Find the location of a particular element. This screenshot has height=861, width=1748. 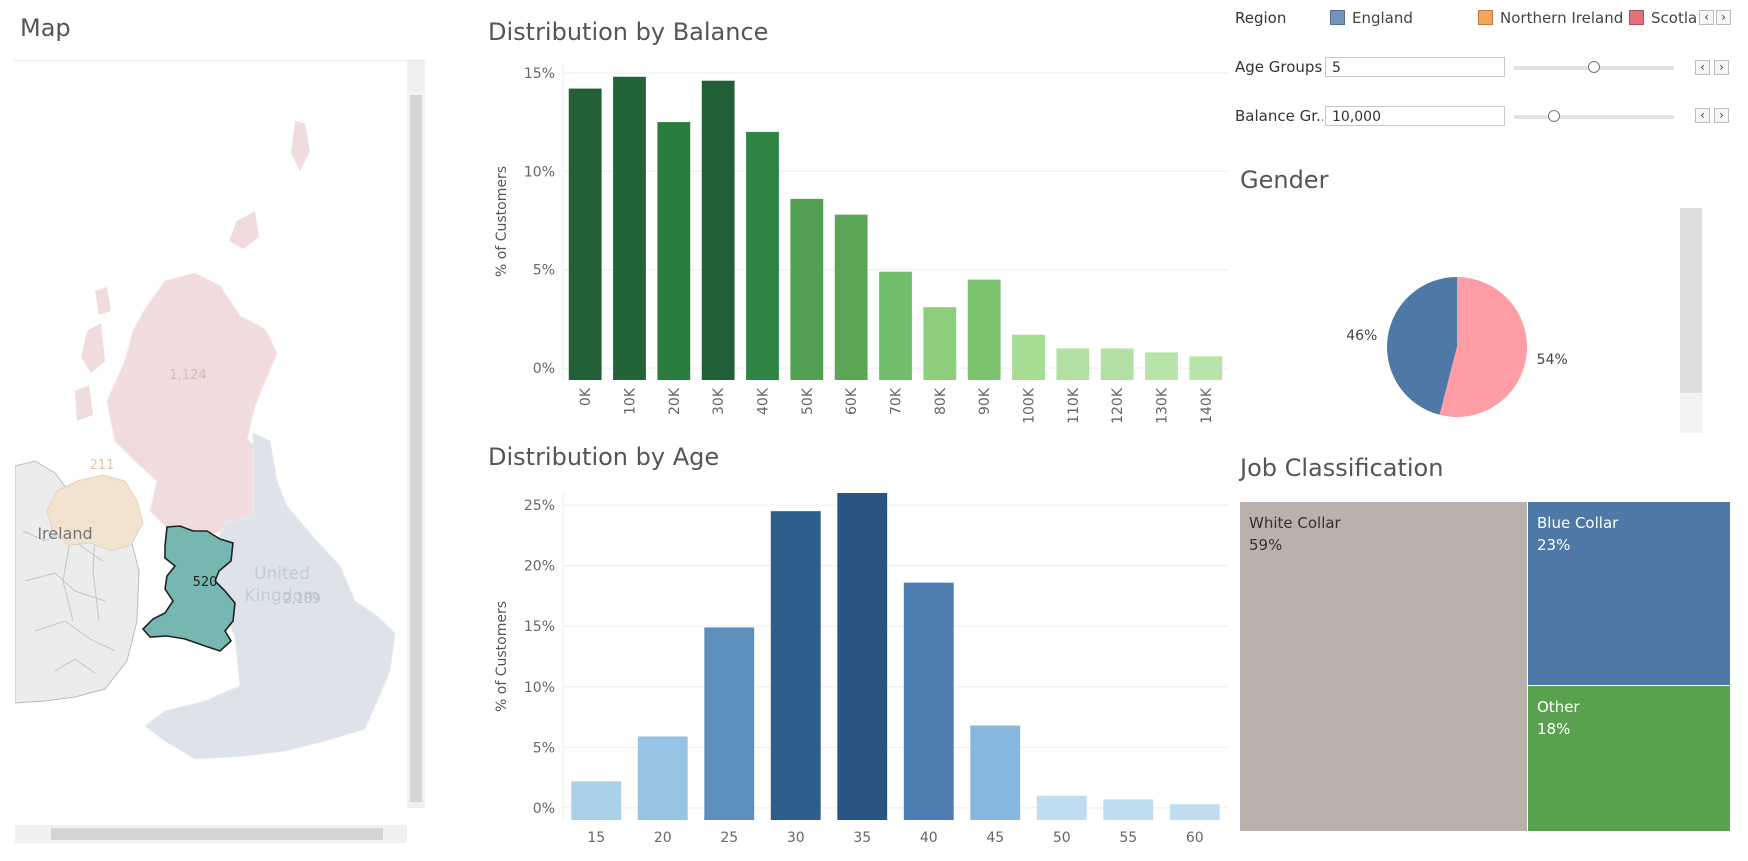

bar-110K is located at coordinates (1073, 364).